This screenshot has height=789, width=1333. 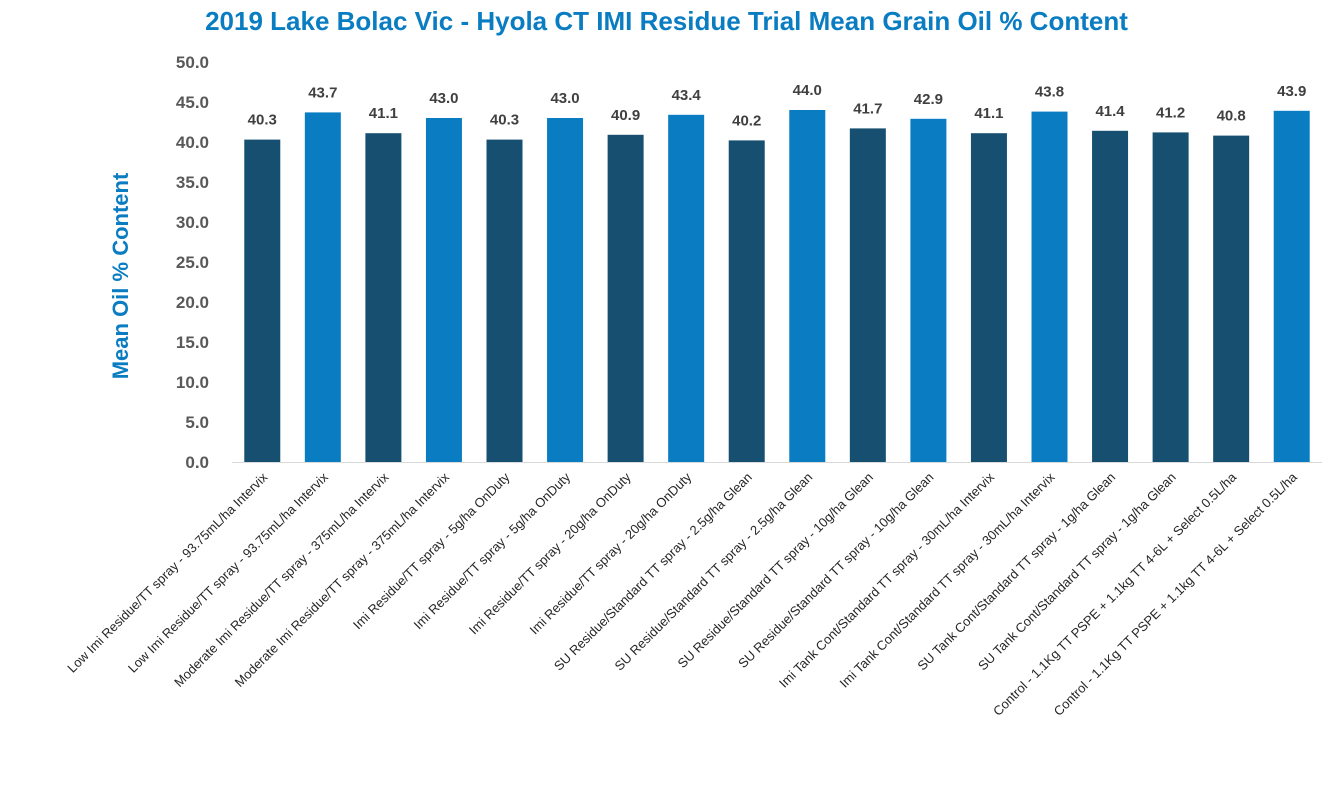 I want to click on y-tick-label: 25.0, so click(x=192, y=262).